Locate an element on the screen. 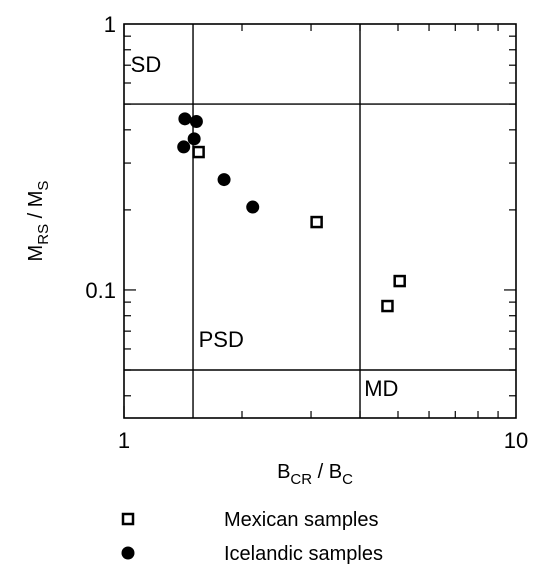  x-tick-label: 1 is located at coordinates (124, 440).